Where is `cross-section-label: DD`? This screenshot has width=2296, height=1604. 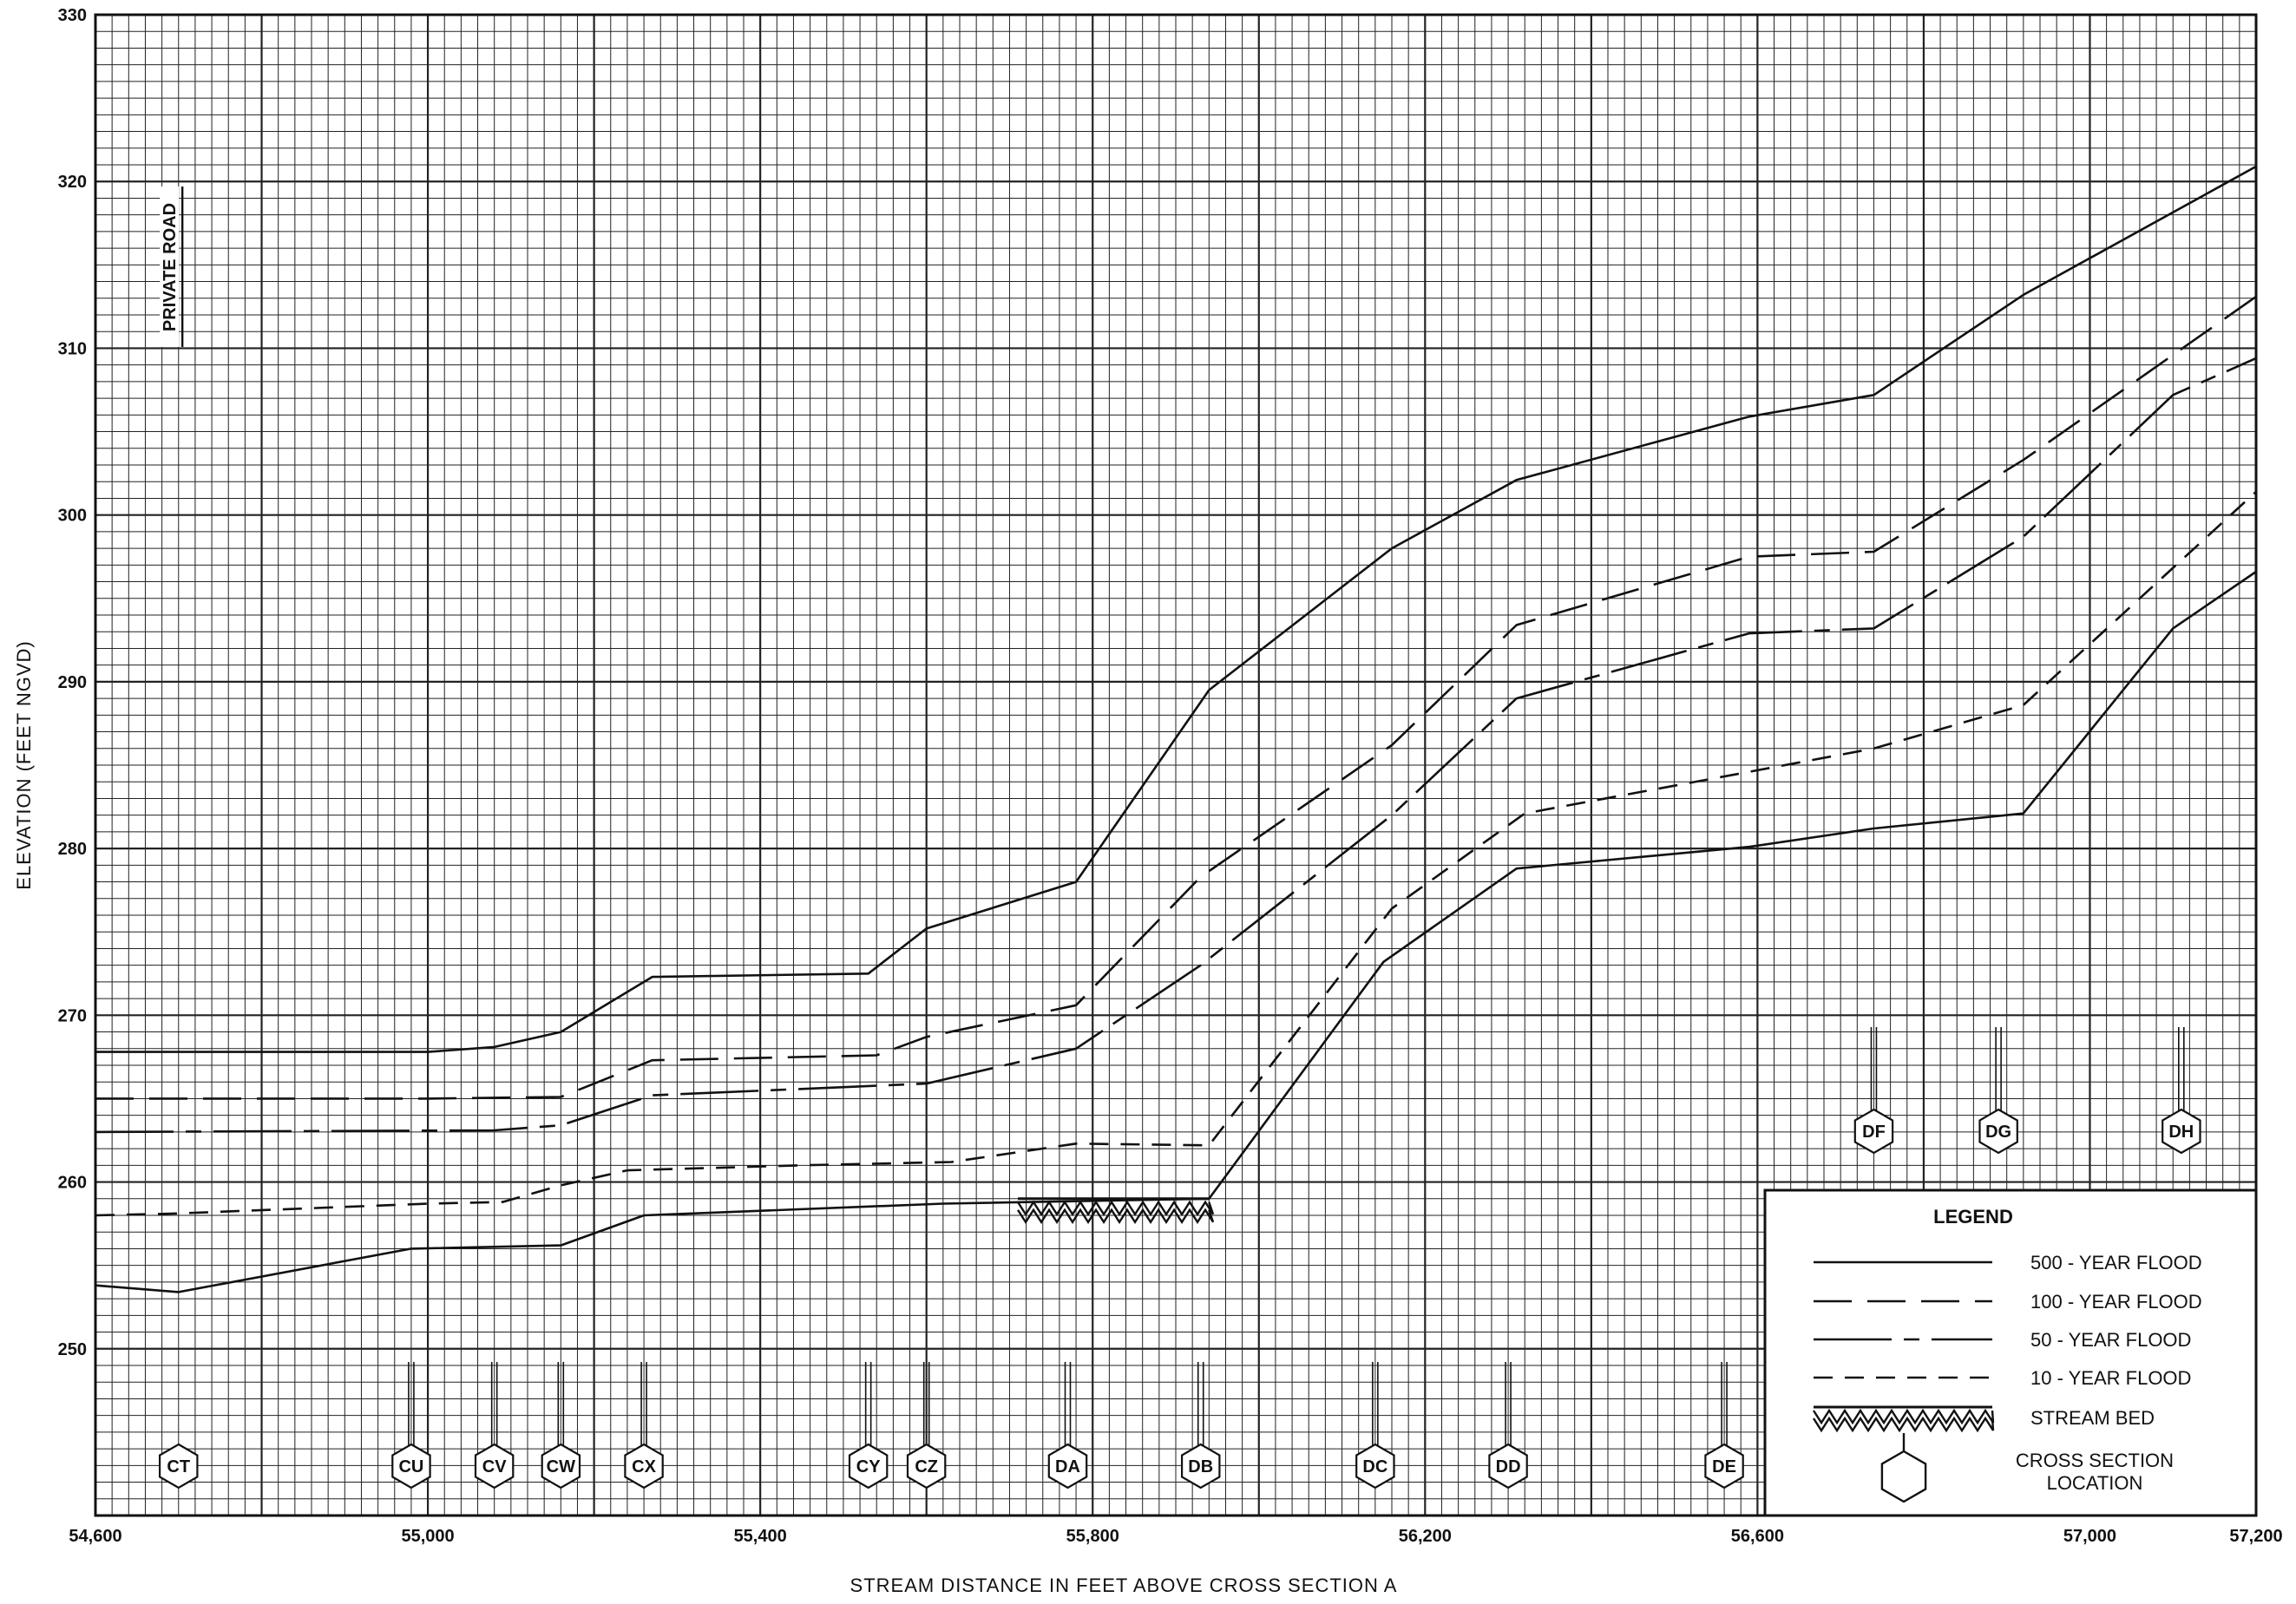
cross-section-label: DD is located at coordinates (1508, 1466).